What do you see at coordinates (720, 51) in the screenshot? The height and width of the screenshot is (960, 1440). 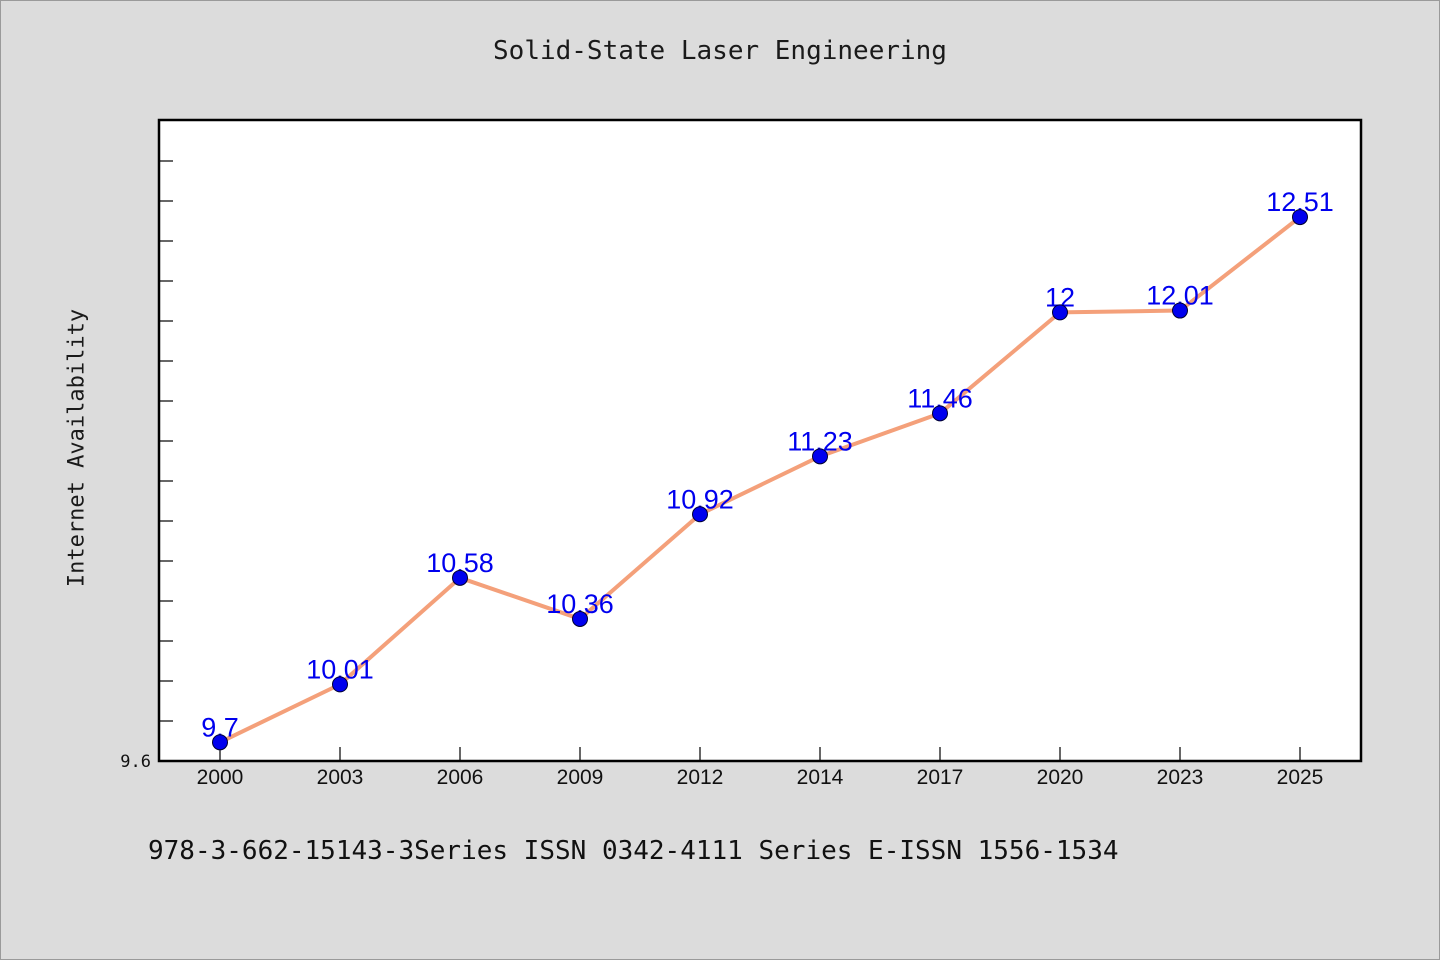 I see `chart-title: Solid-State Laser Engineering` at bounding box center [720, 51].